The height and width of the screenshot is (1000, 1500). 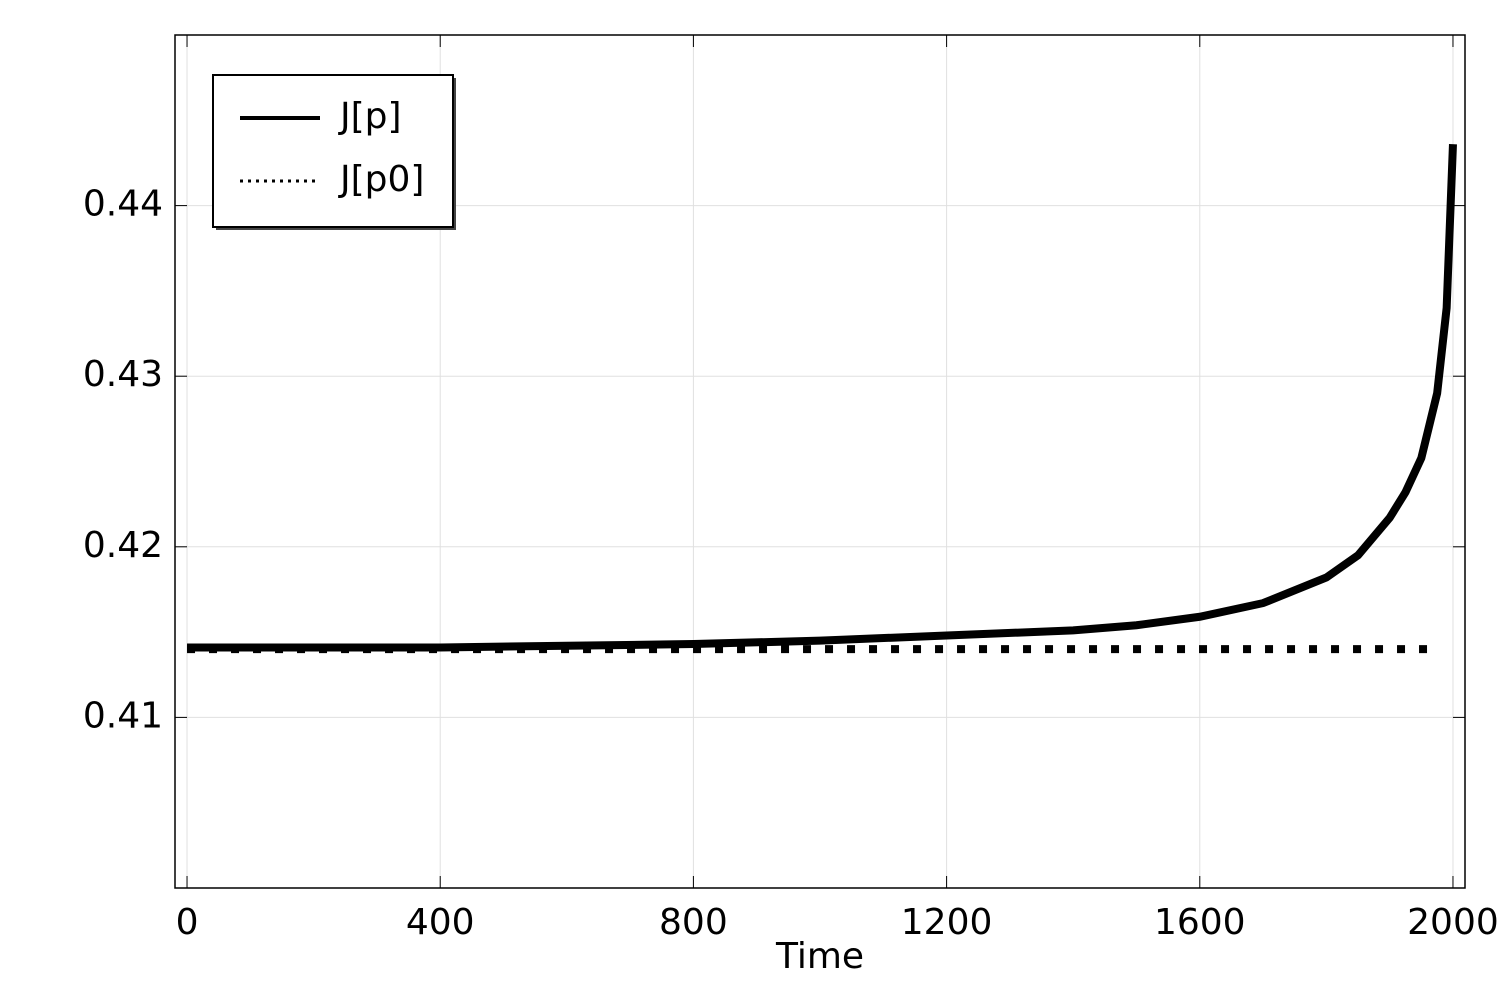 I want to click on y-tick-label: 0.41, so click(x=123, y=715).